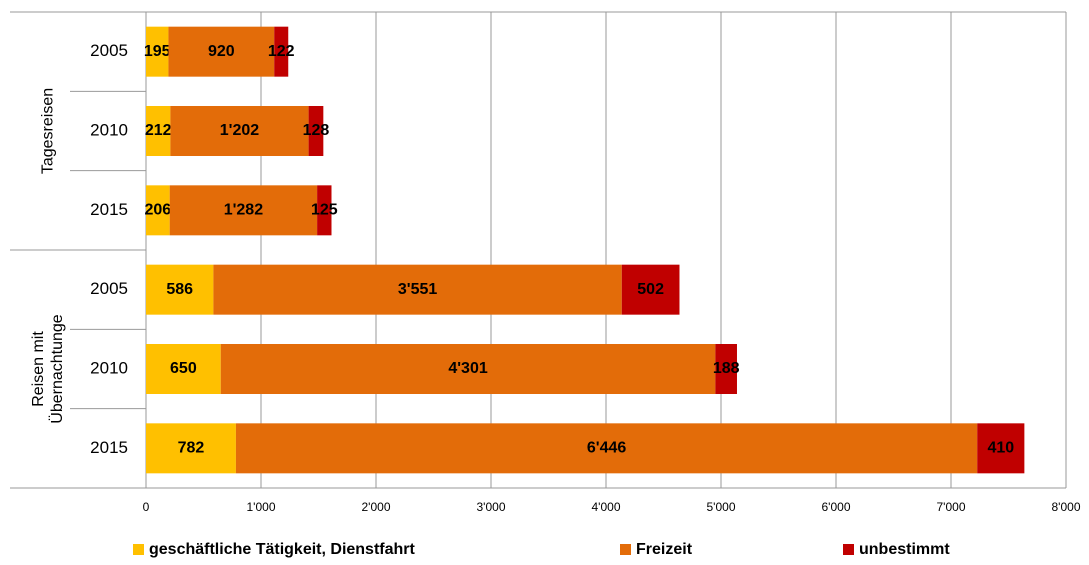 The image size is (1089, 565). Describe the element at coordinates (836, 507) in the screenshot. I see `x-tick-label: 6'000` at that location.